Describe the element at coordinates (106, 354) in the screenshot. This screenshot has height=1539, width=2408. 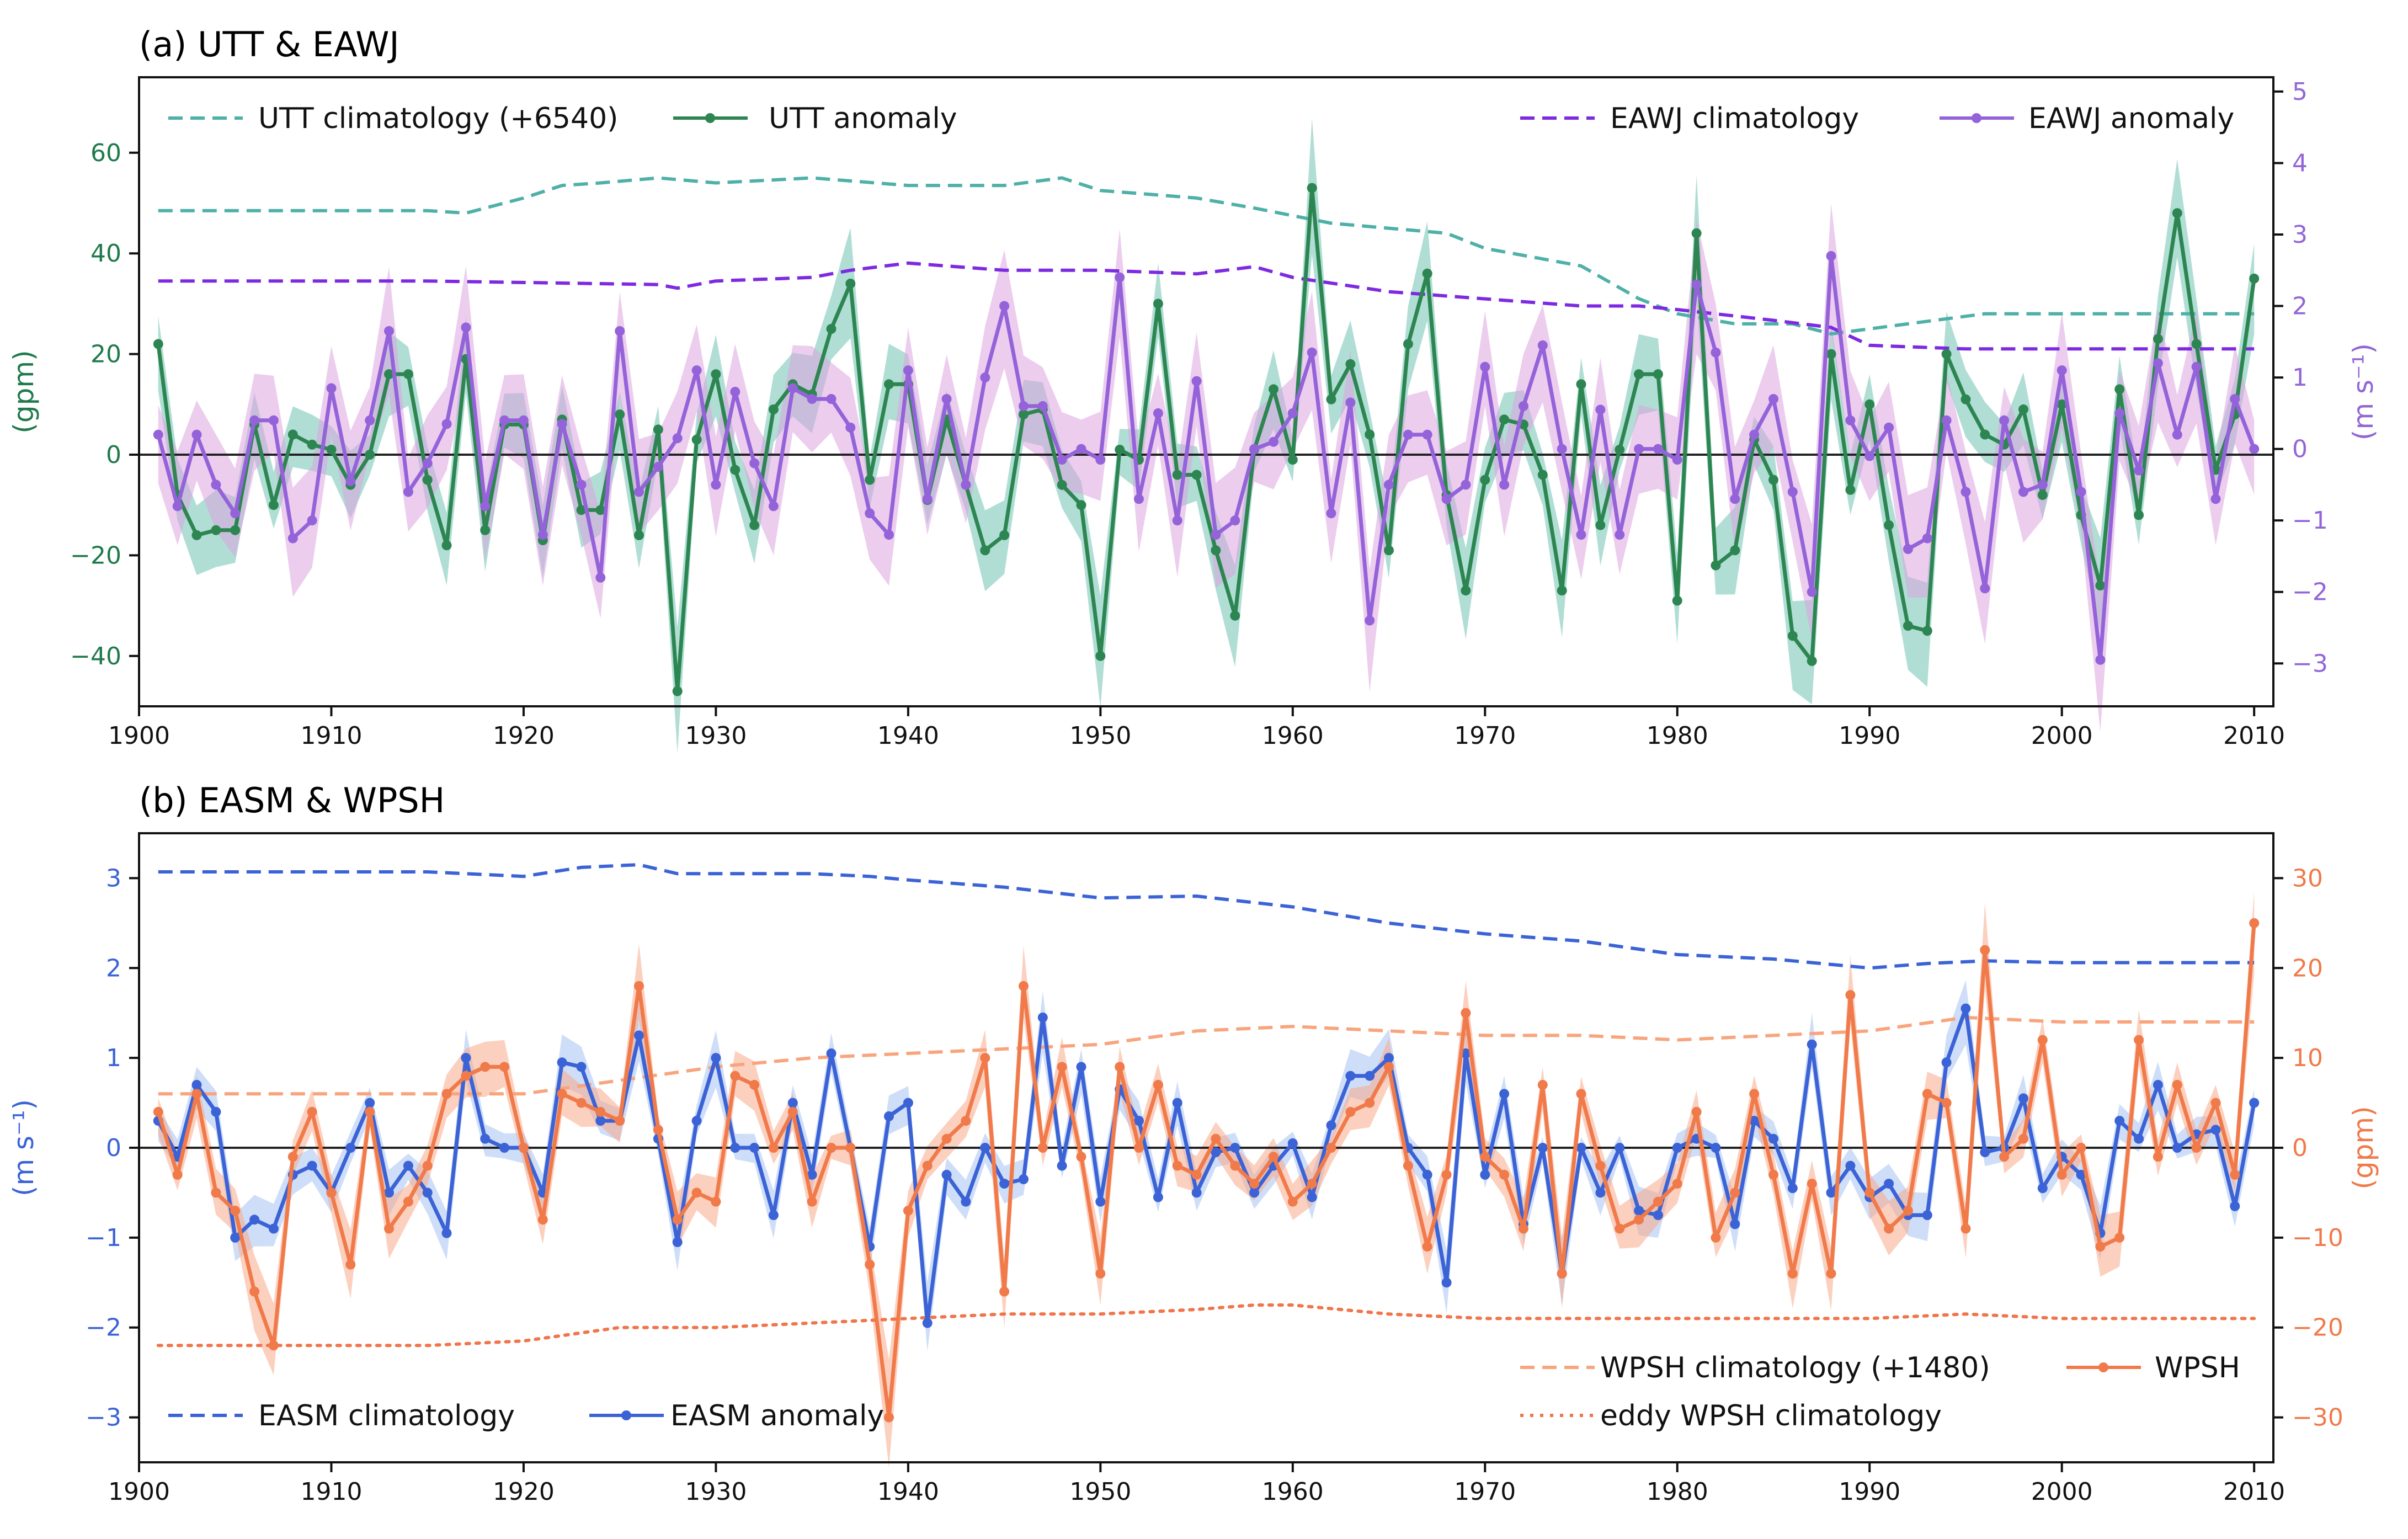
I see `left-tick-label: 20` at that location.